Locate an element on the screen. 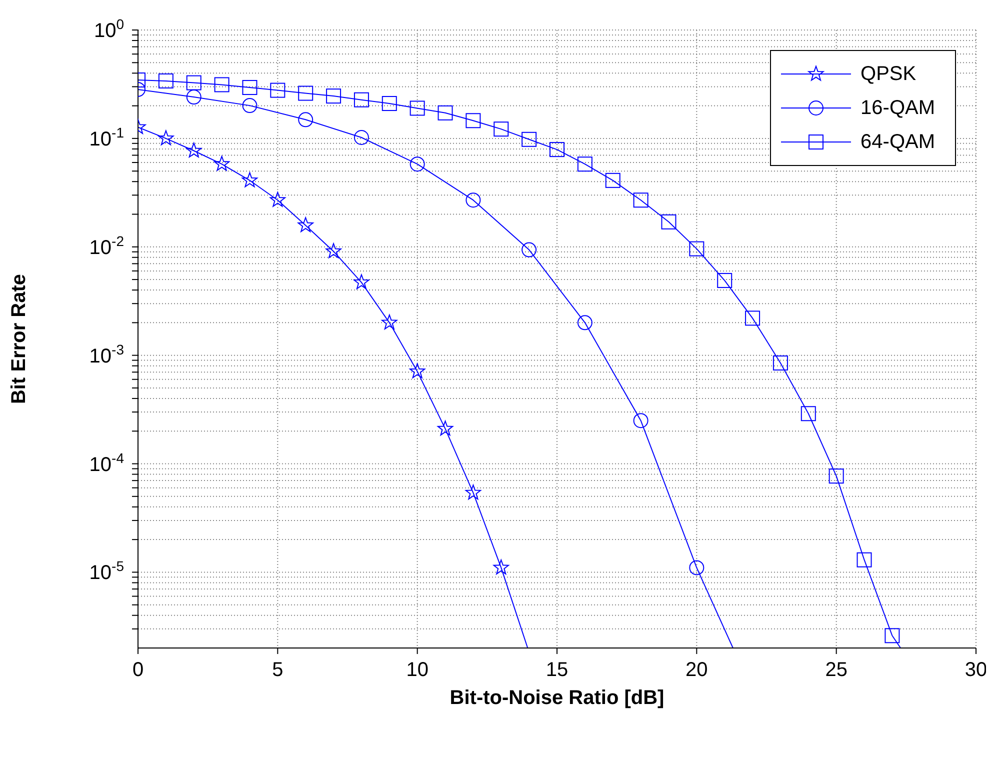  y-tick-label: 10$^{-3}$ is located at coordinates (106, 354).